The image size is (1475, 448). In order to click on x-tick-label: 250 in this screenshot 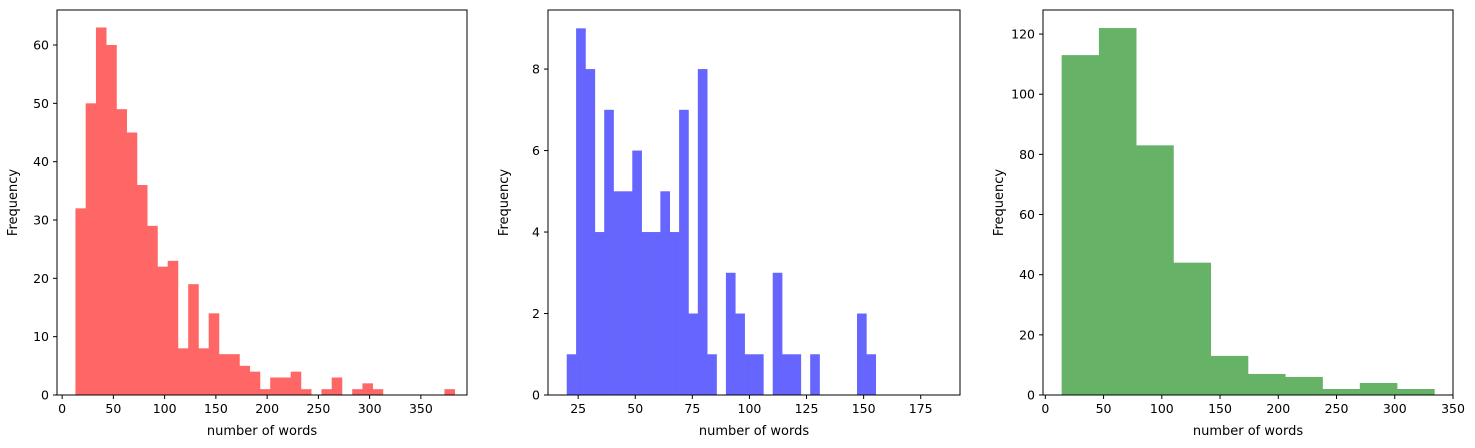, I will do `click(1337, 408)`.